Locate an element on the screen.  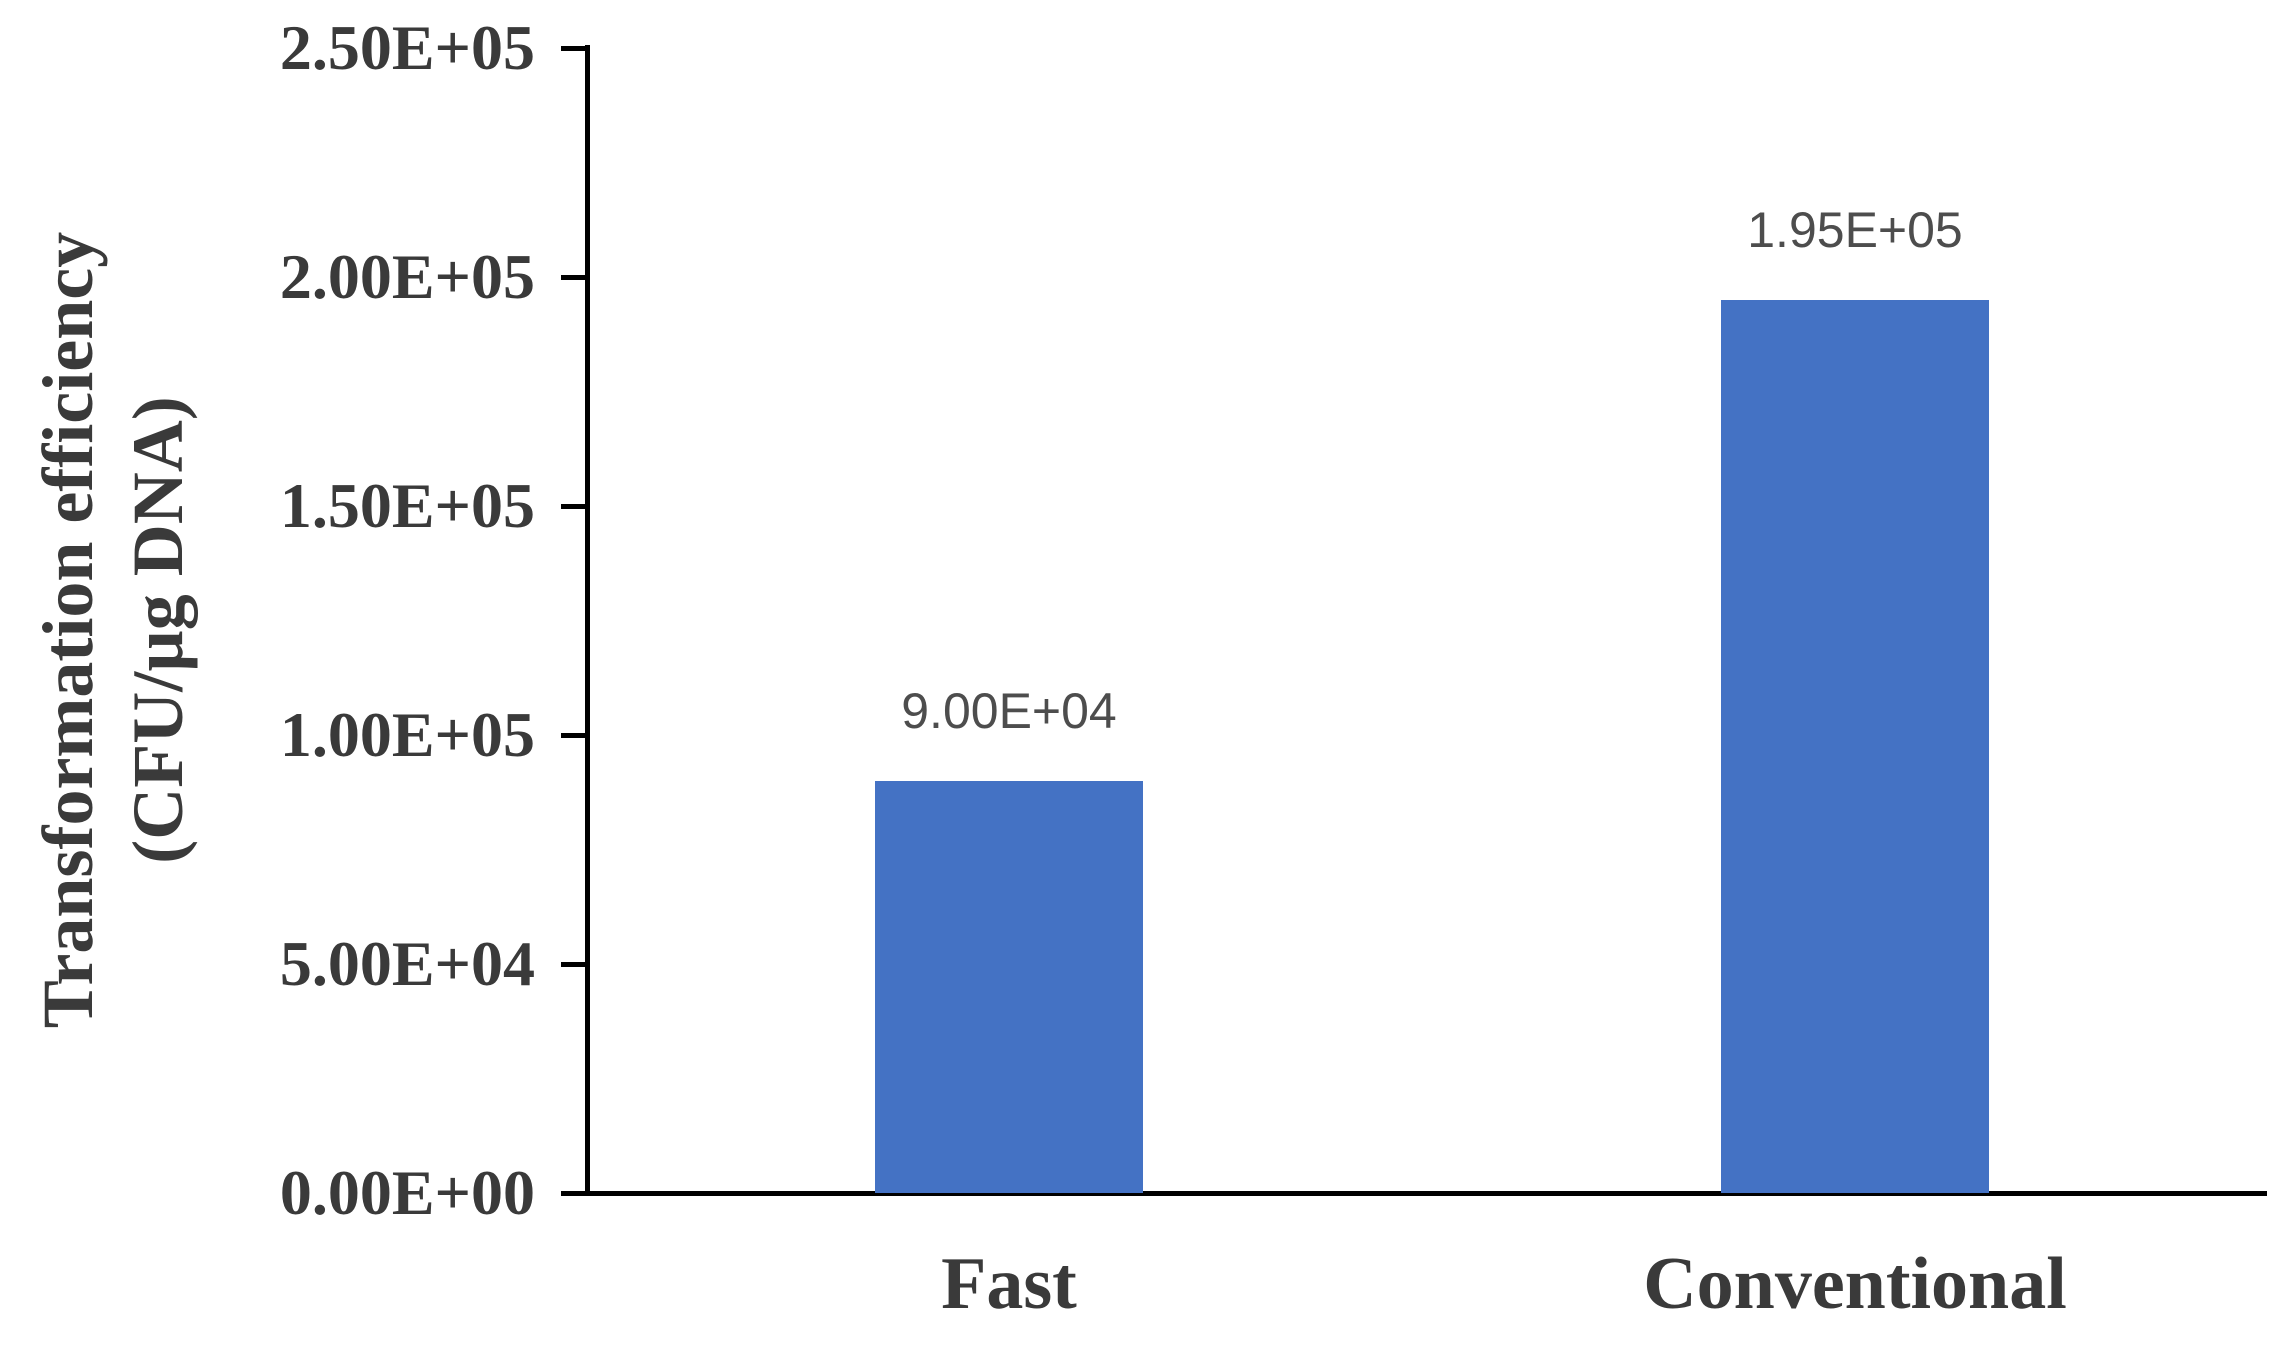
y-tick-label: 1.50E+05 is located at coordinates (407, 505).